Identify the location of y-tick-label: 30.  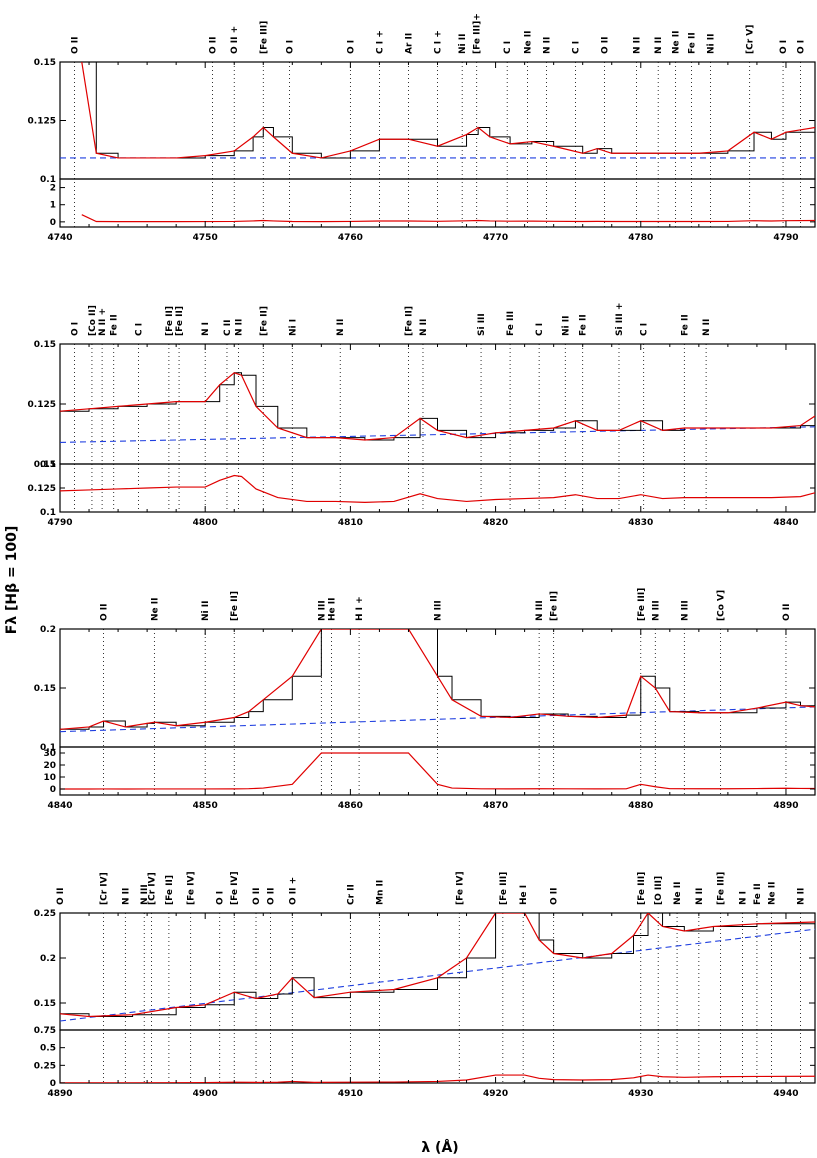
(49, 754).